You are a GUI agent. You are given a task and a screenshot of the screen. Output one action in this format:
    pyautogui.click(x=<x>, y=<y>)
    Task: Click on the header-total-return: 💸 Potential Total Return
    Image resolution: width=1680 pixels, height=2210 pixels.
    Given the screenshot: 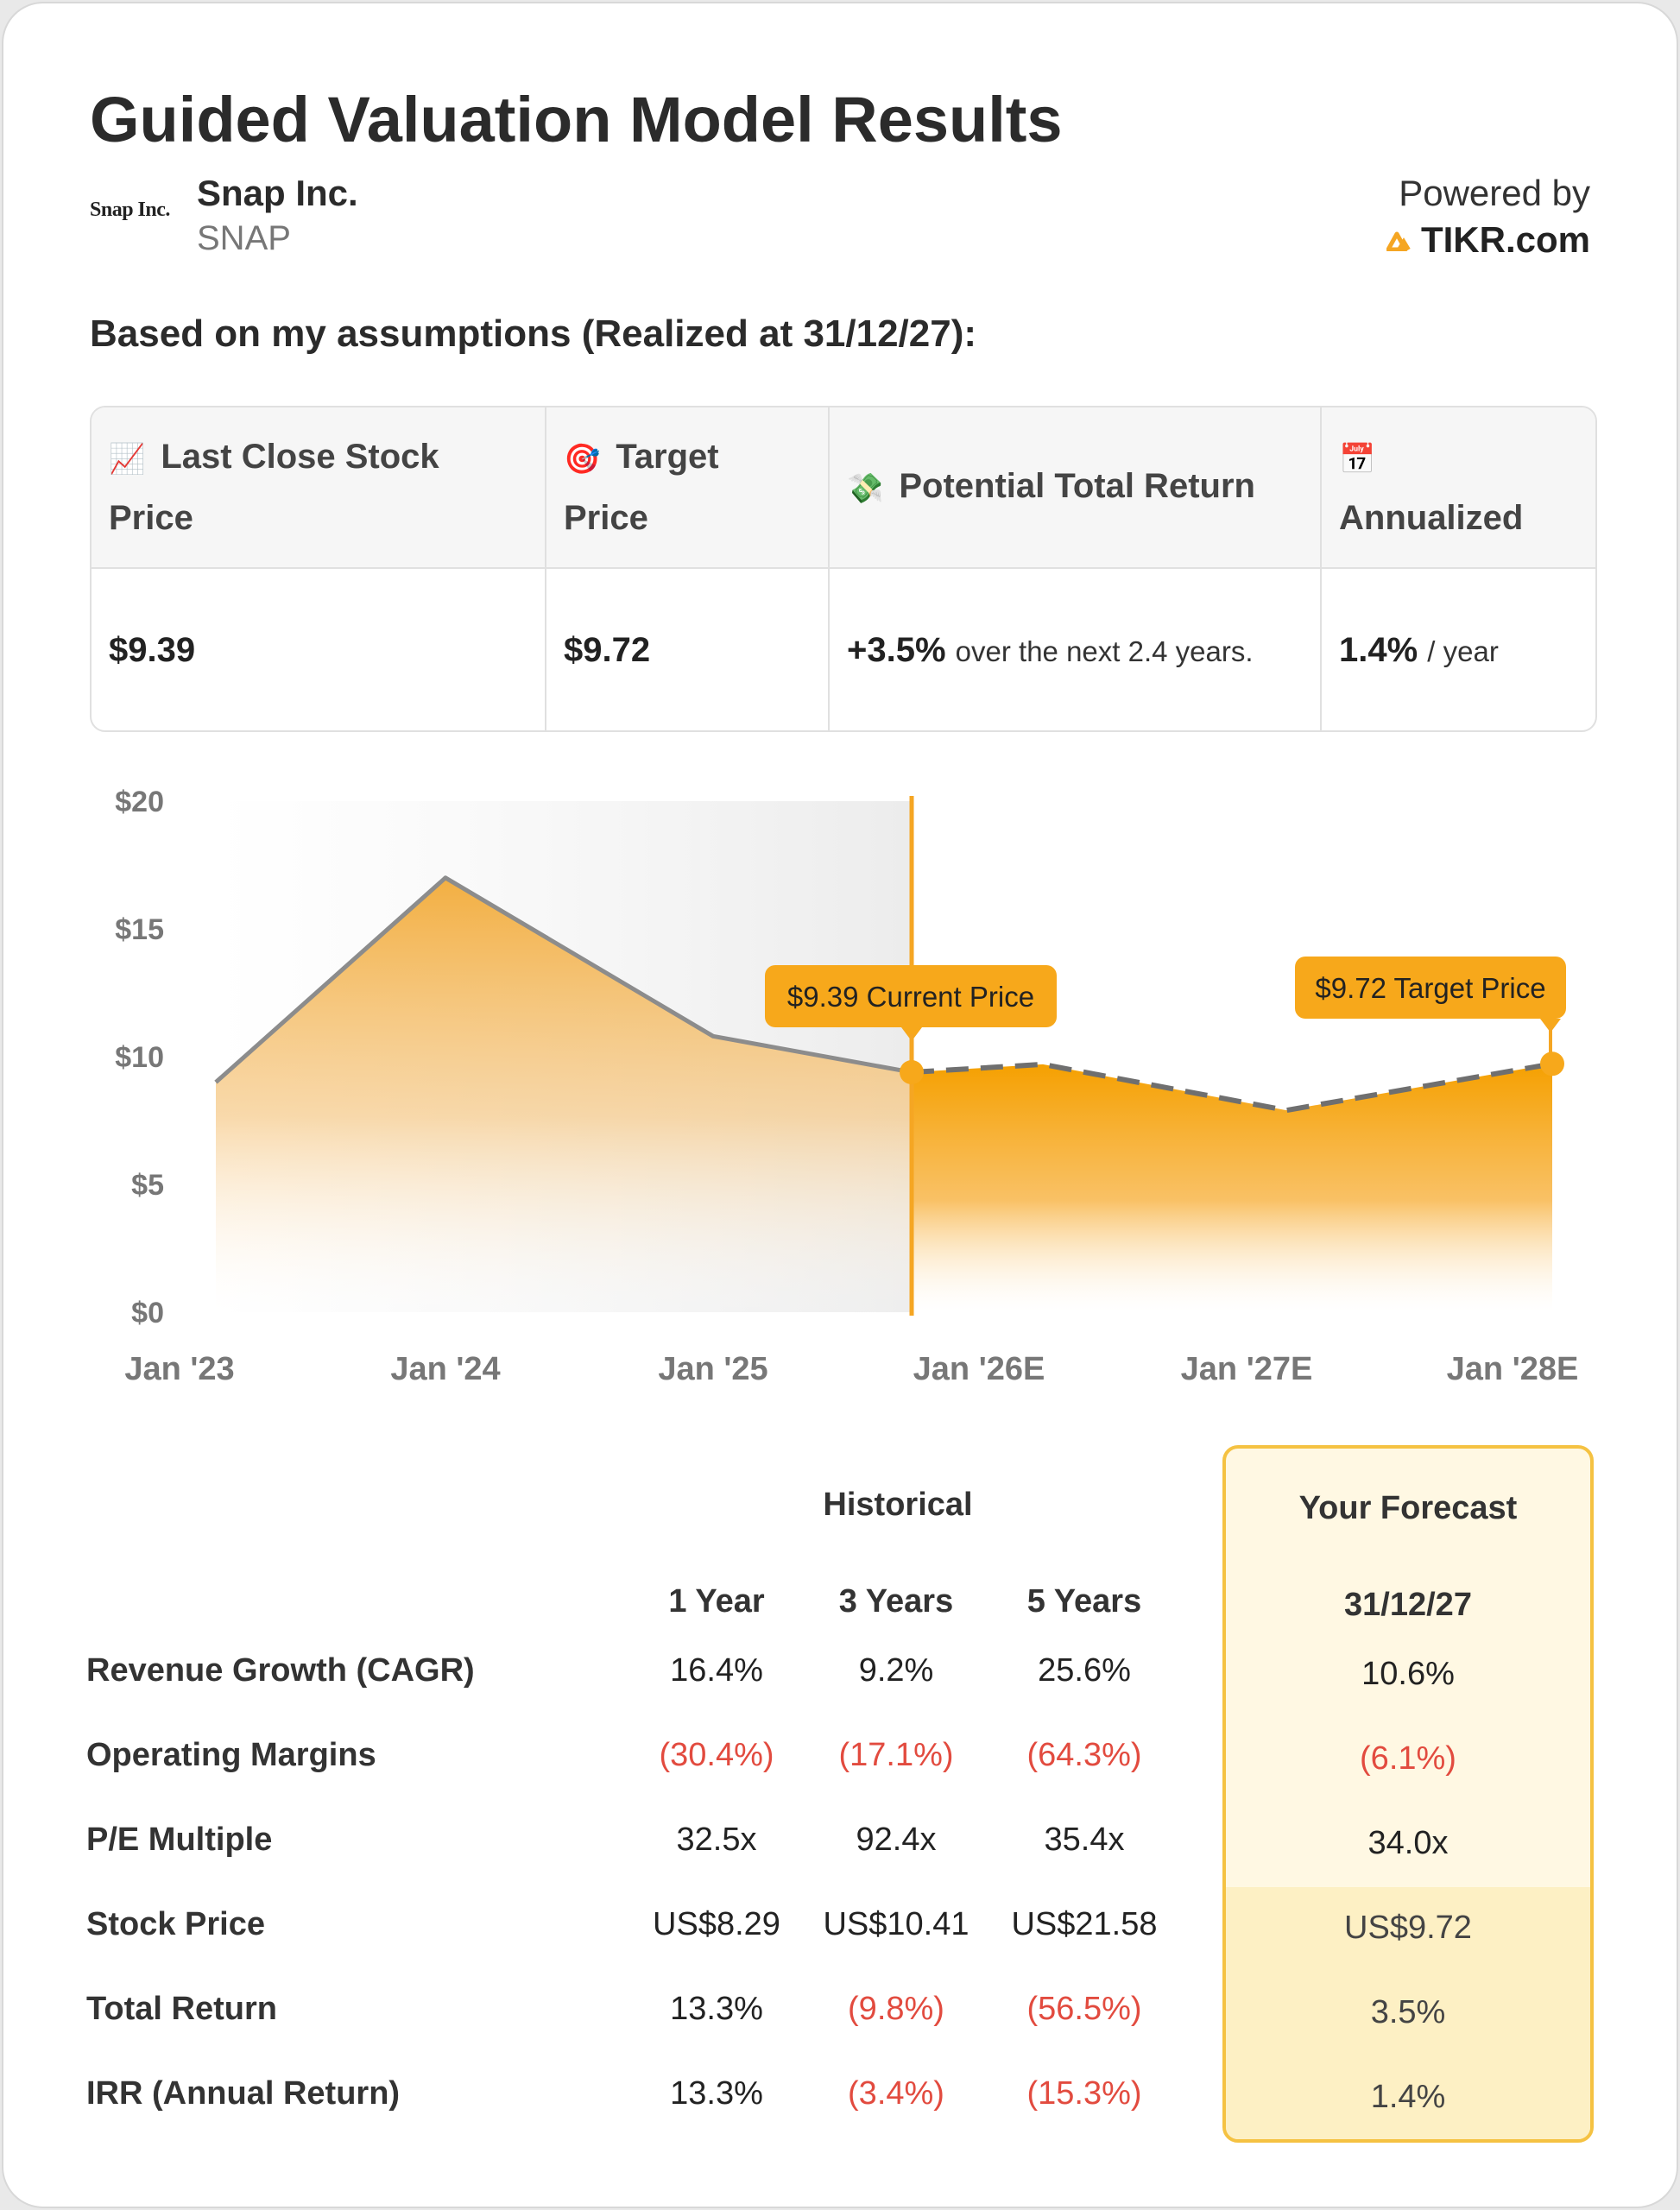 What is the action you would take?
    pyautogui.click(x=1075, y=488)
    